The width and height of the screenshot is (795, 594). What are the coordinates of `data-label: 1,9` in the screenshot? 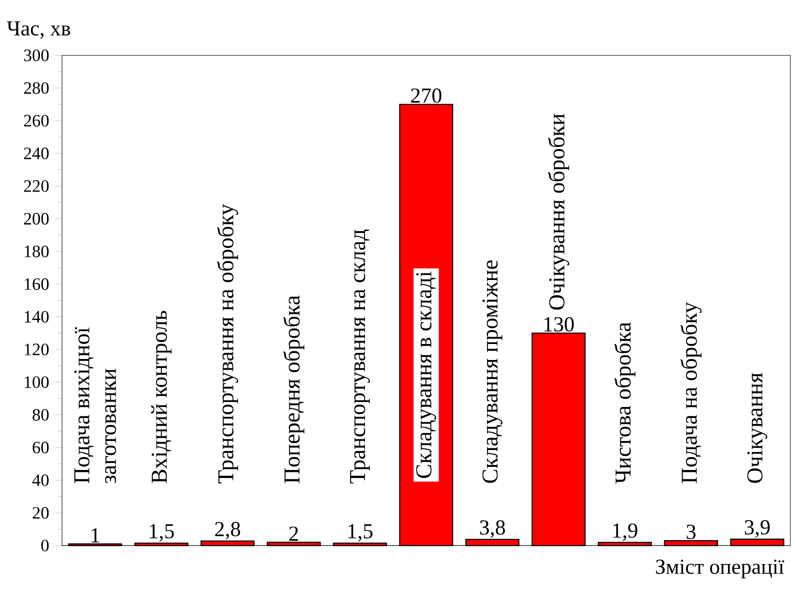 It's located at (625, 533).